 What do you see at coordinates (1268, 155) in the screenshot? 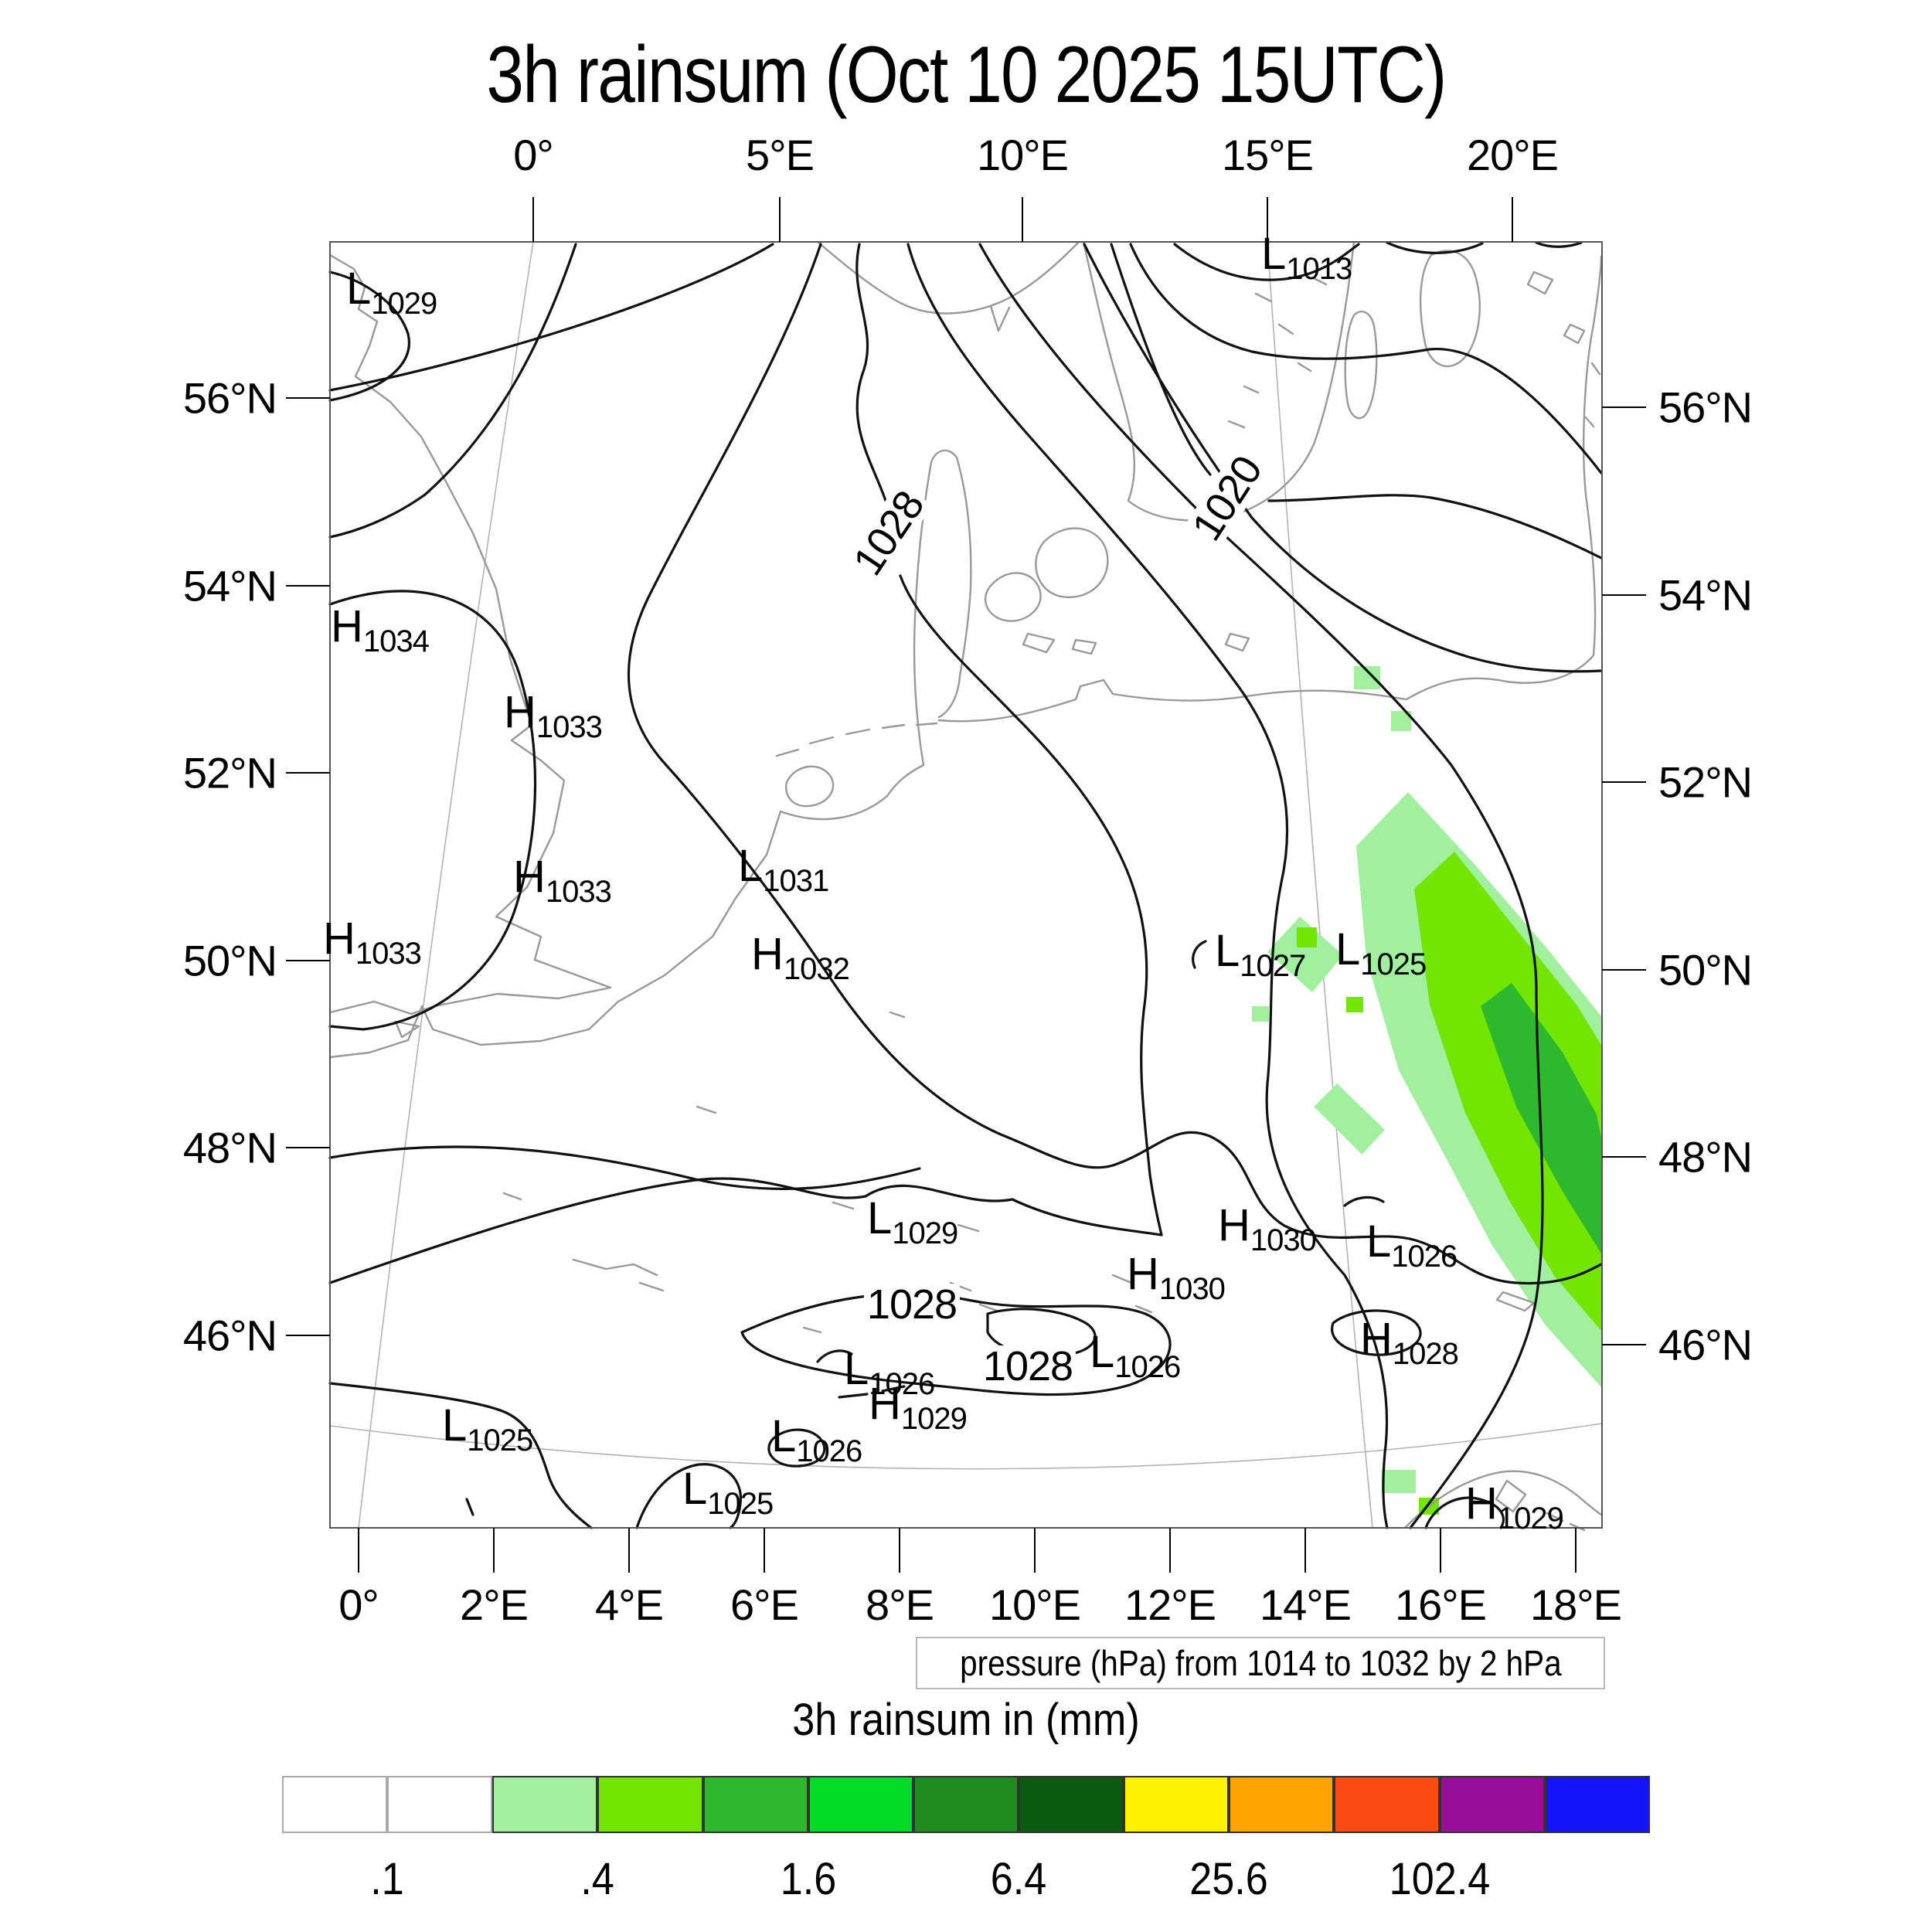
I see `top-axis-label: 15°E` at bounding box center [1268, 155].